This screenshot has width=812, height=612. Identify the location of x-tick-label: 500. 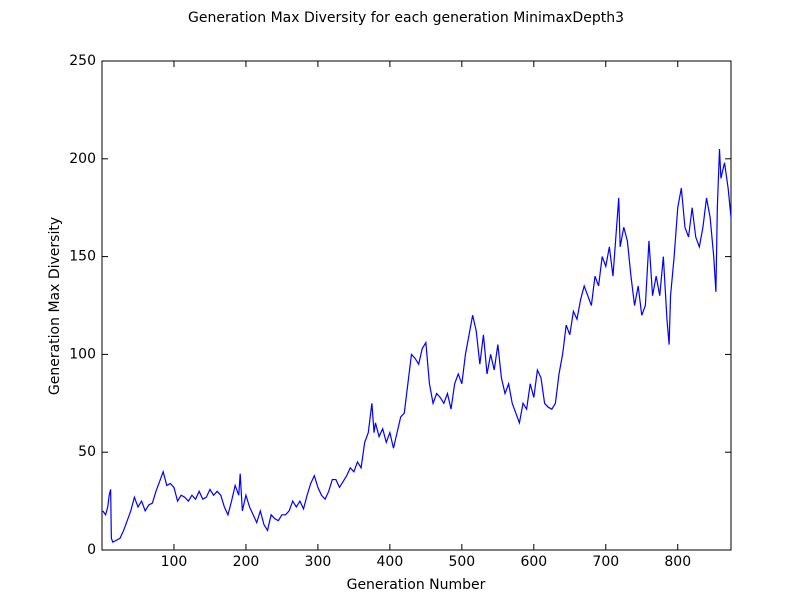
(461, 562).